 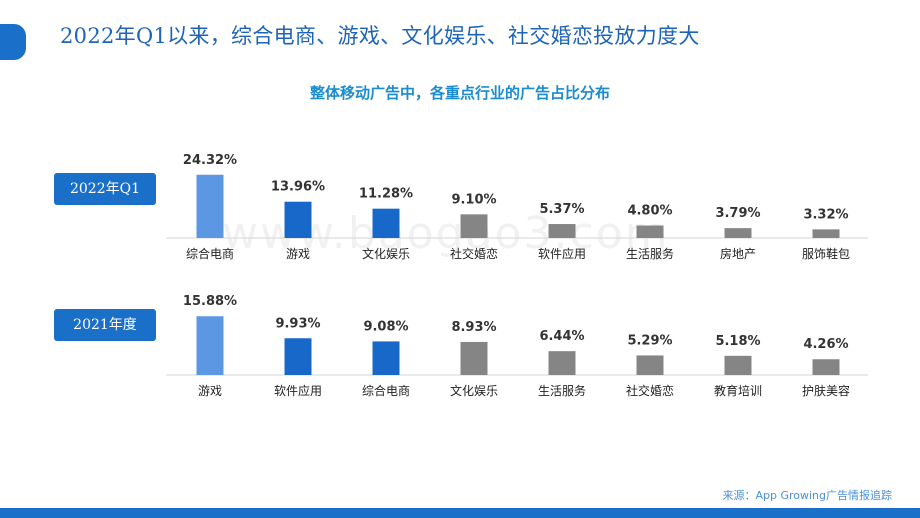 What do you see at coordinates (473, 199) in the screenshot?
I see `data-label: 9.10%` at bounding box center [473, 199].